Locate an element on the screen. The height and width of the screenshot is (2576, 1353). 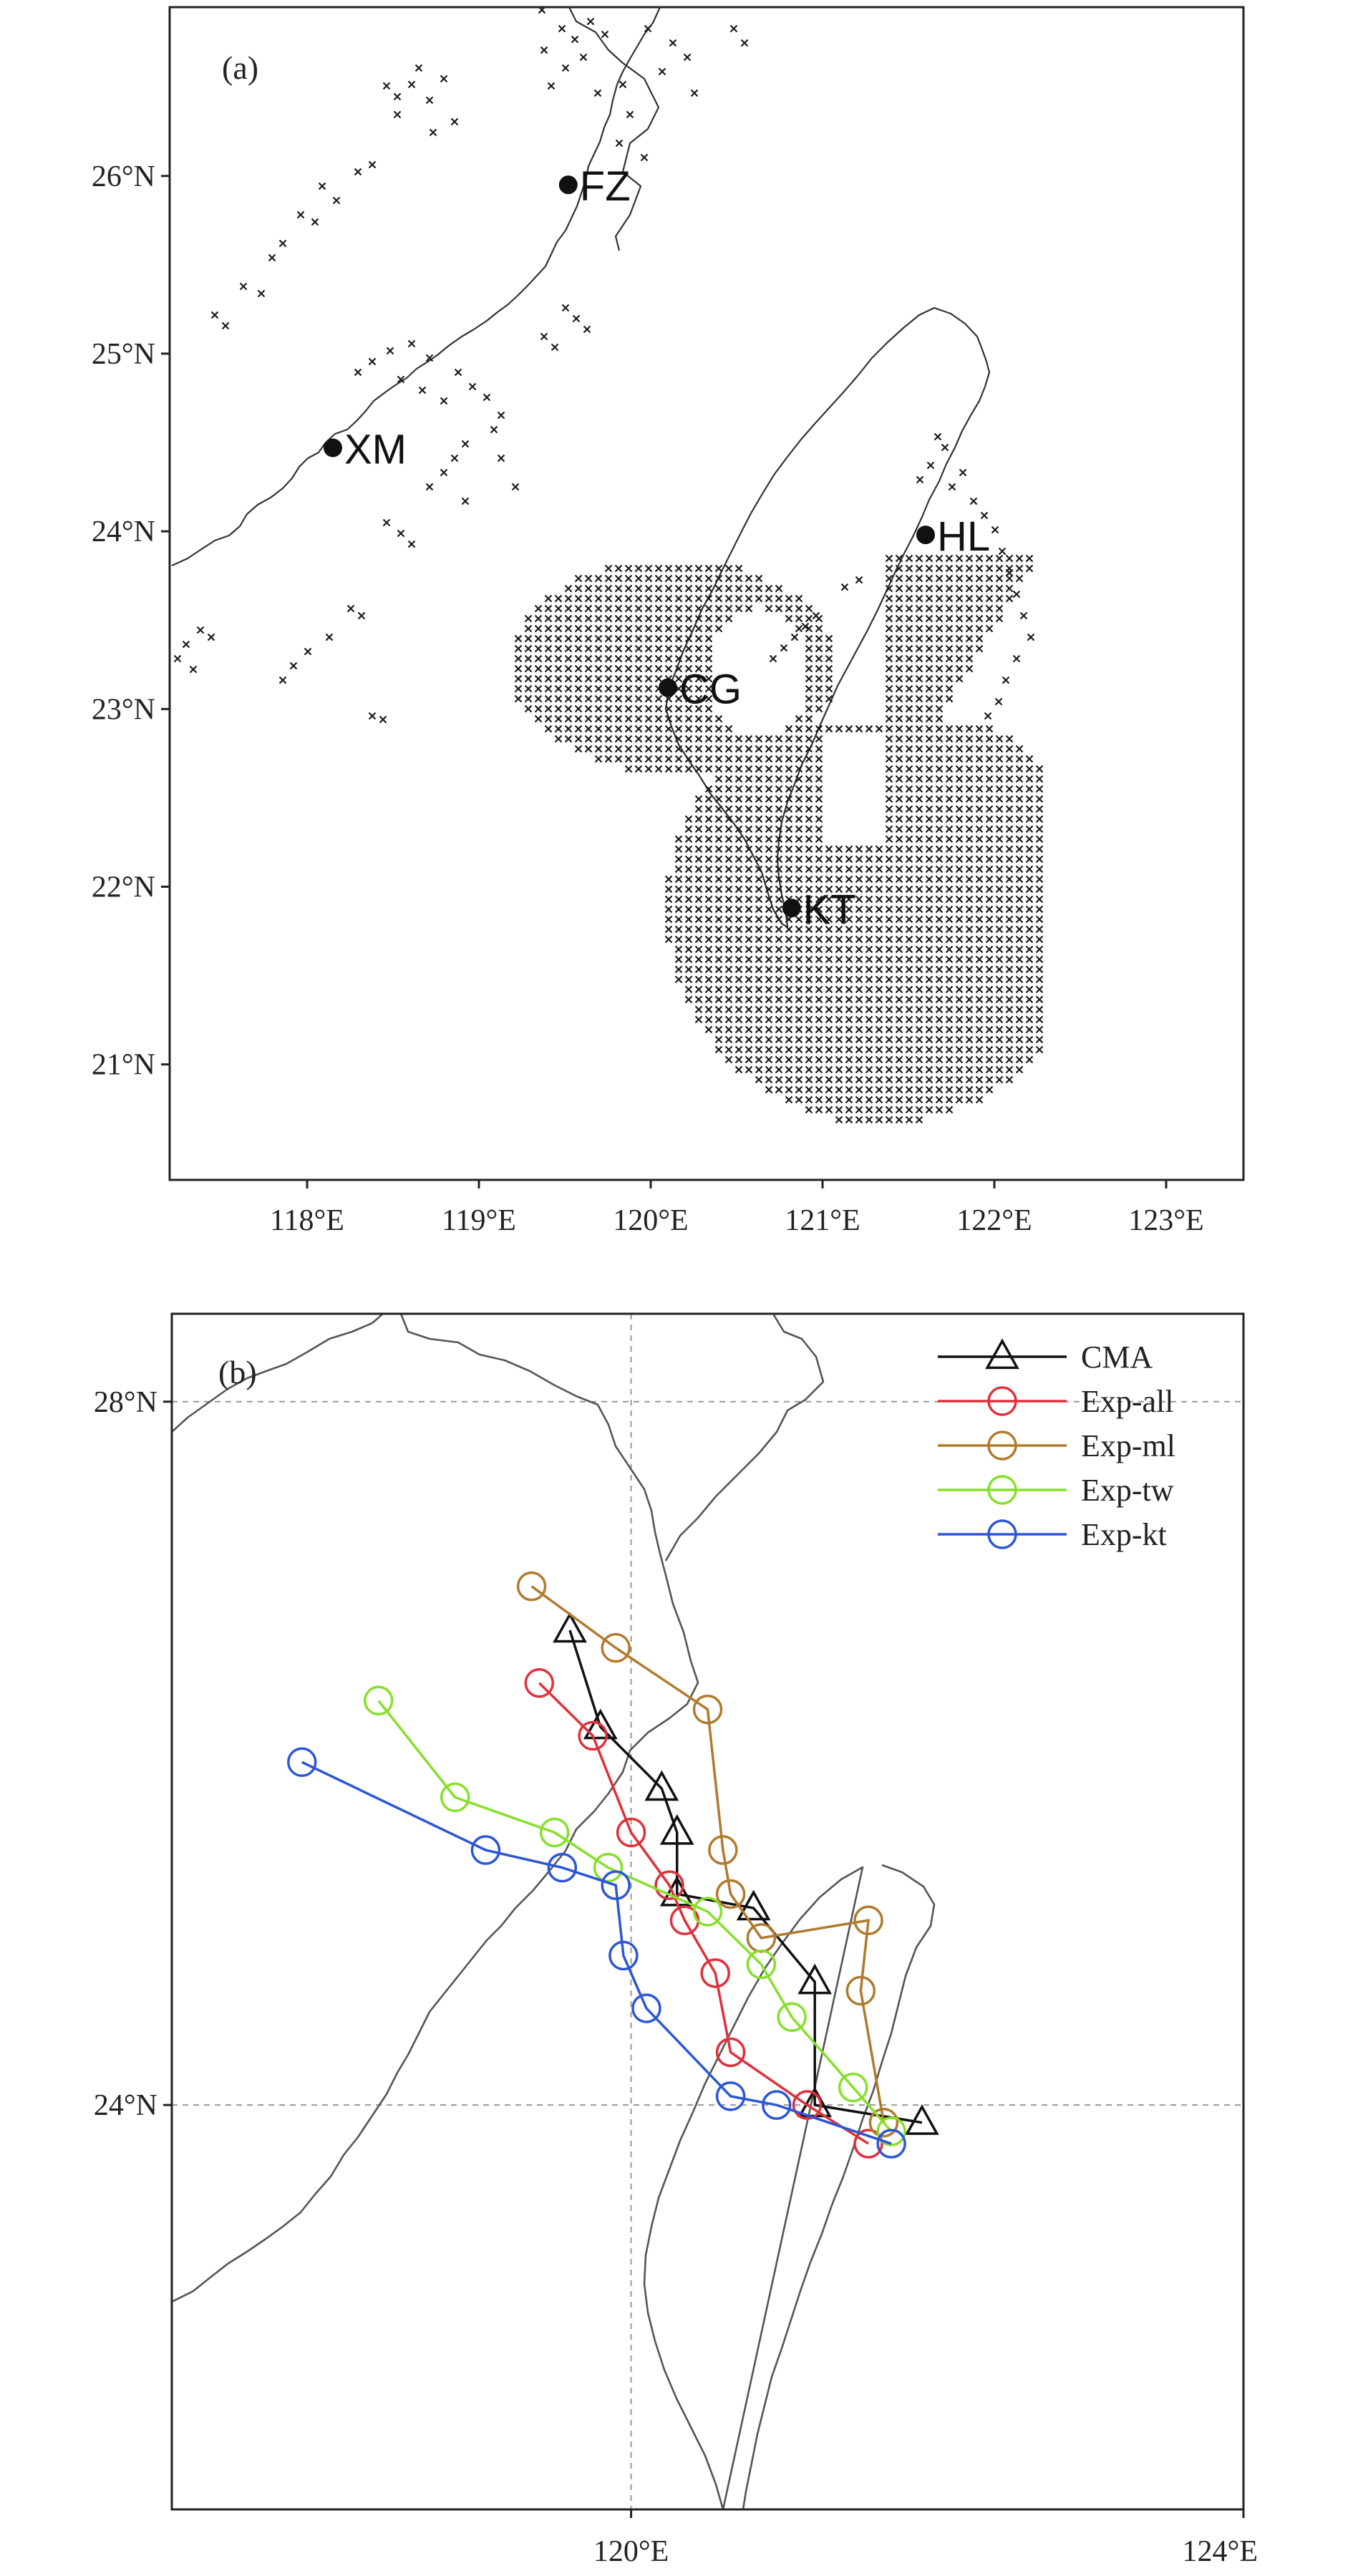
track-line is located at coordinates (596, 1953).